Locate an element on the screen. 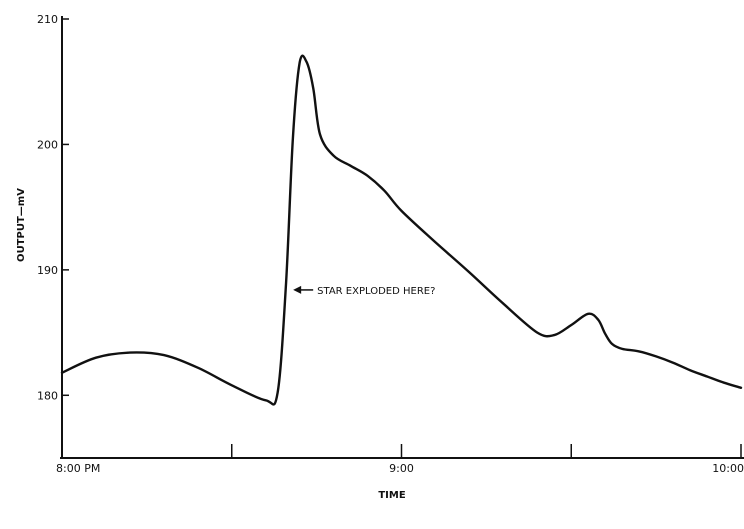 This screenshot has width=744, height=529. y-axis-title: OUTPUT—mV is located at coordinates (21, 225).